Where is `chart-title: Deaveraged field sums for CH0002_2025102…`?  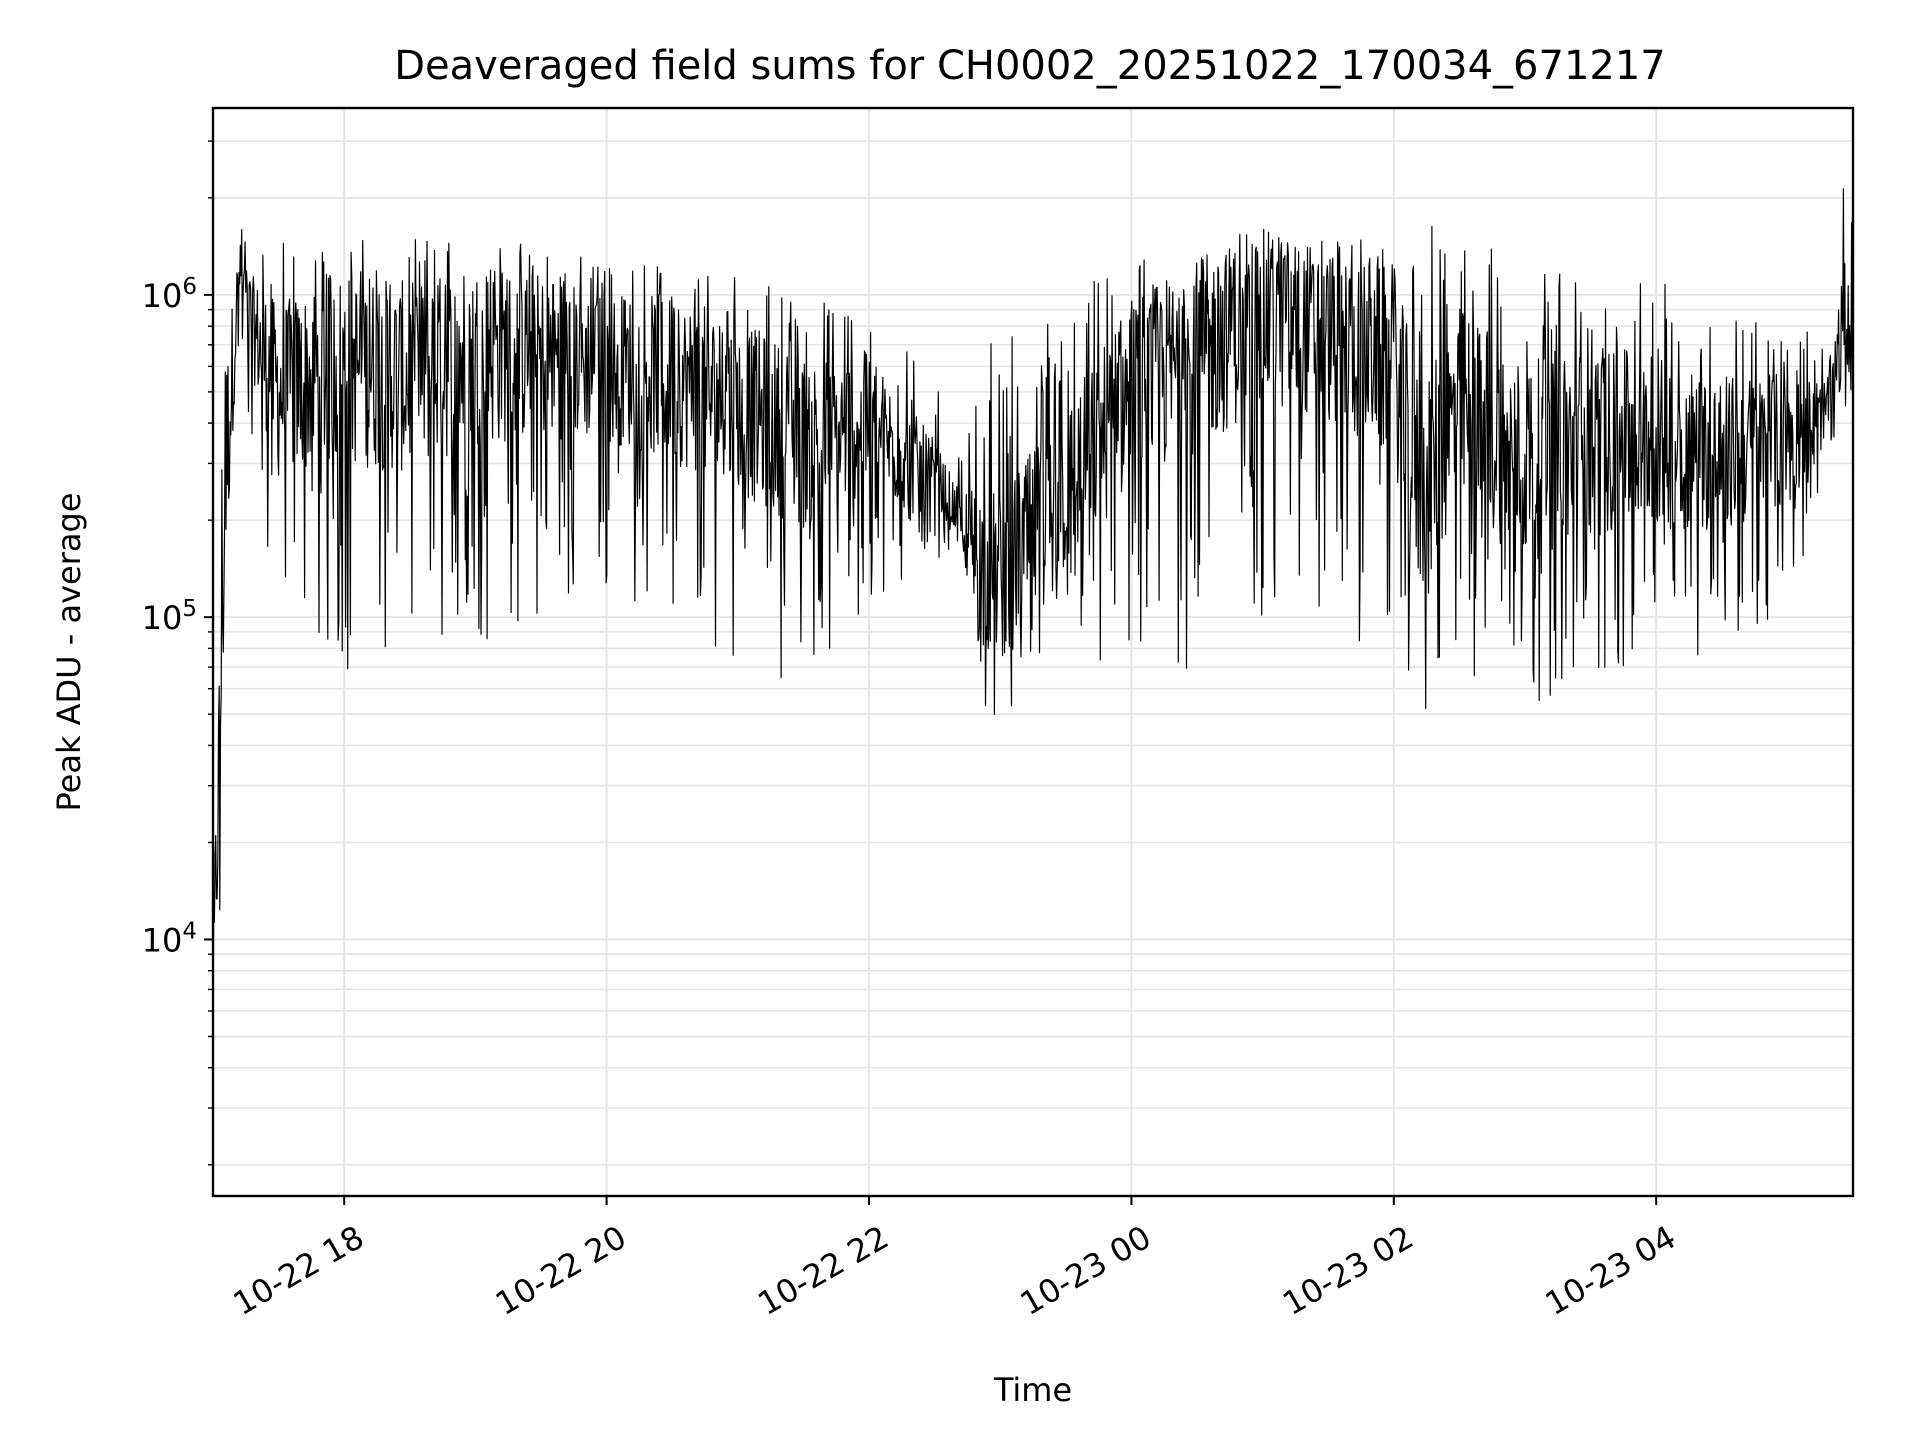
chart-title: Deaveraged field sums for CH0002_2025102… is located at coordinates (1030, 66).